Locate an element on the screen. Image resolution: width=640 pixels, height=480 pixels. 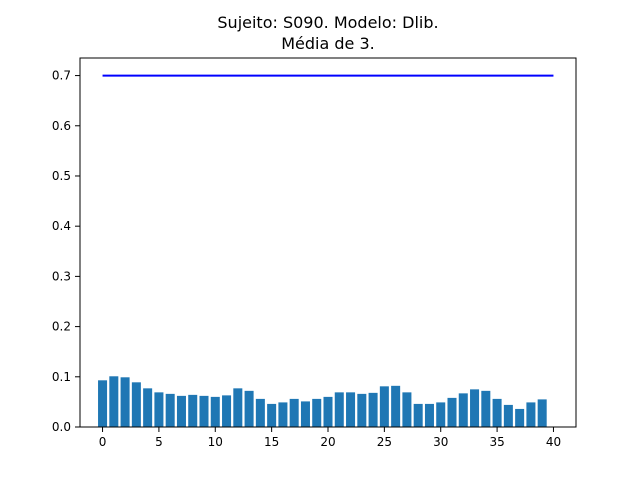
y-tick-label: 0.0 is located at coordinates (61, 427).